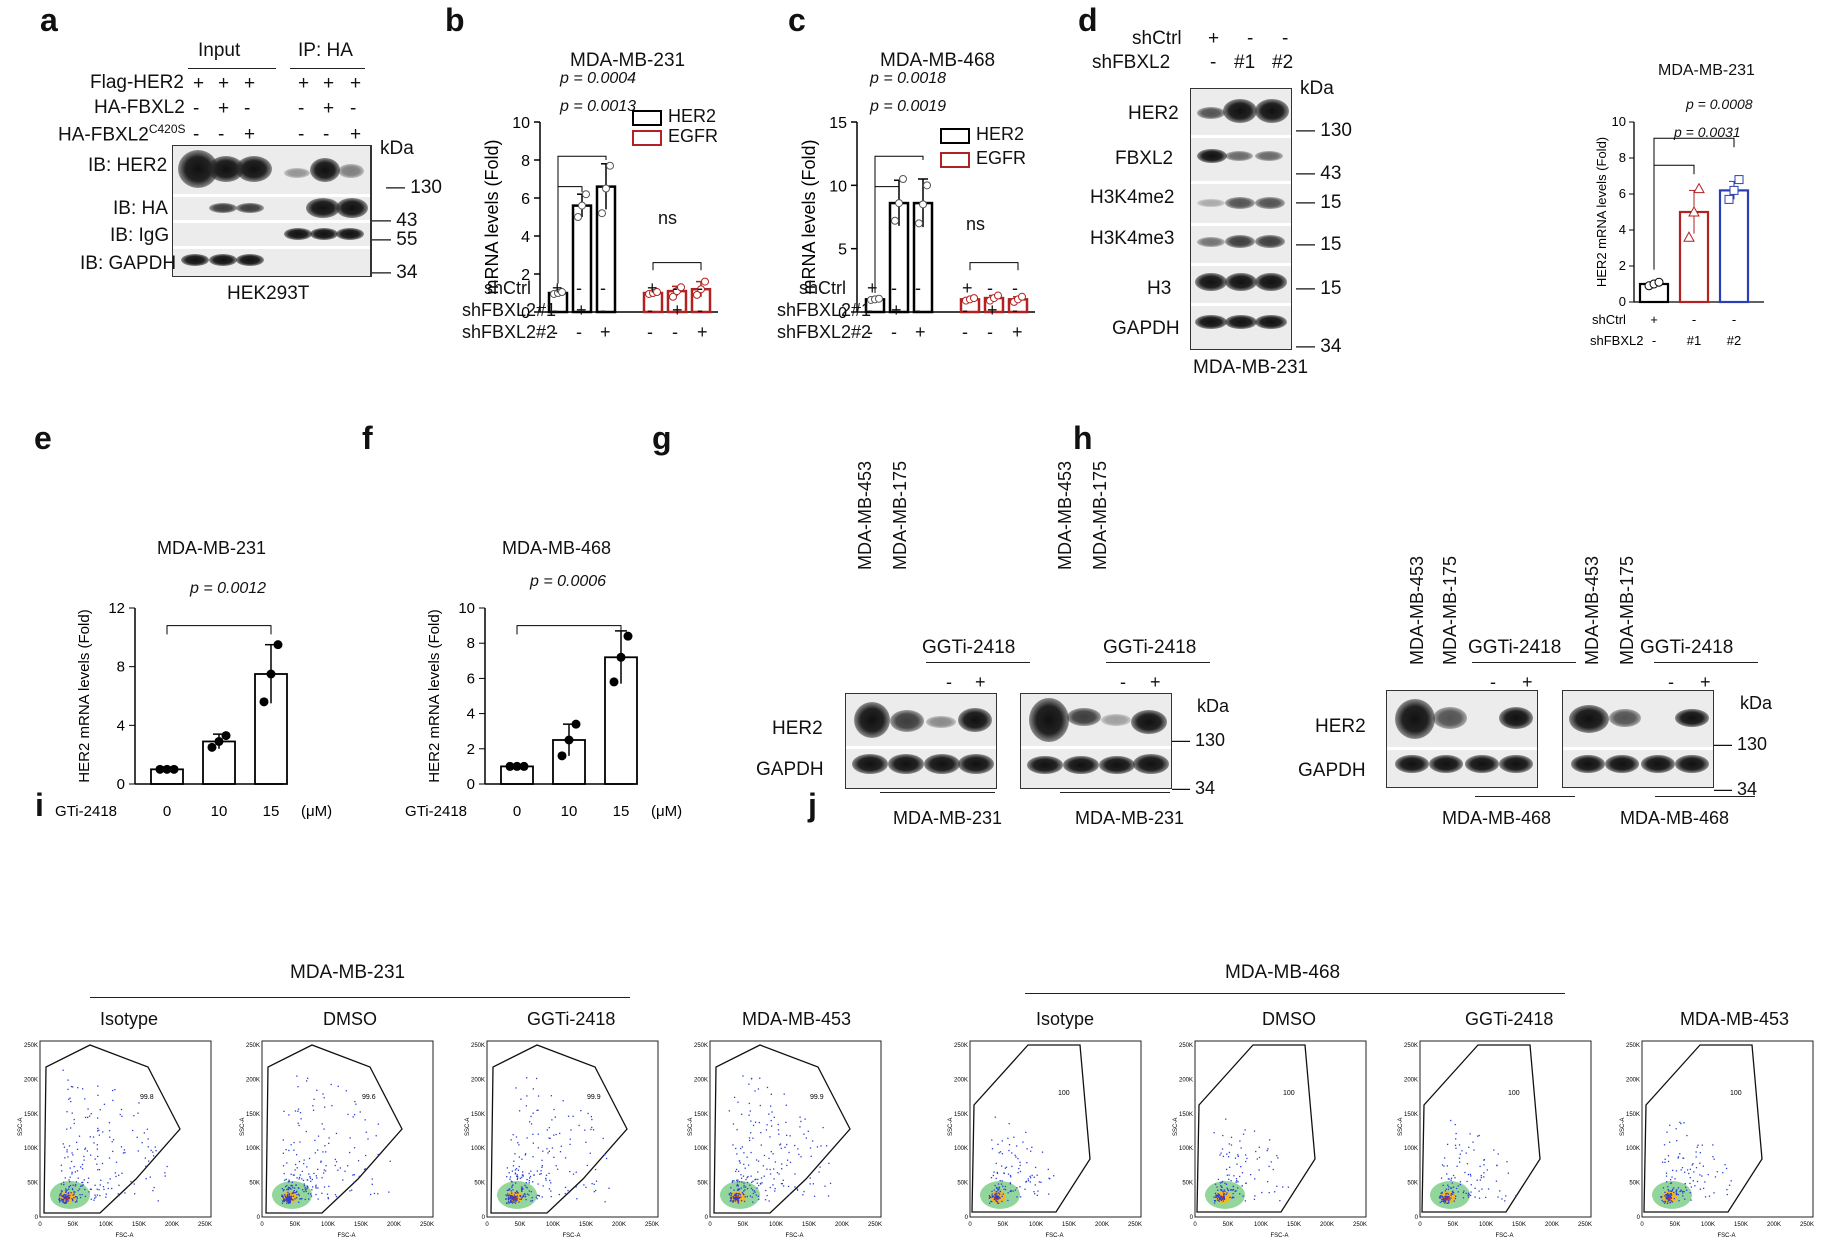 This screenshot has width=1825, height=1255. I want to click on flow-y-tick: 150K, so click(1633, 1115).